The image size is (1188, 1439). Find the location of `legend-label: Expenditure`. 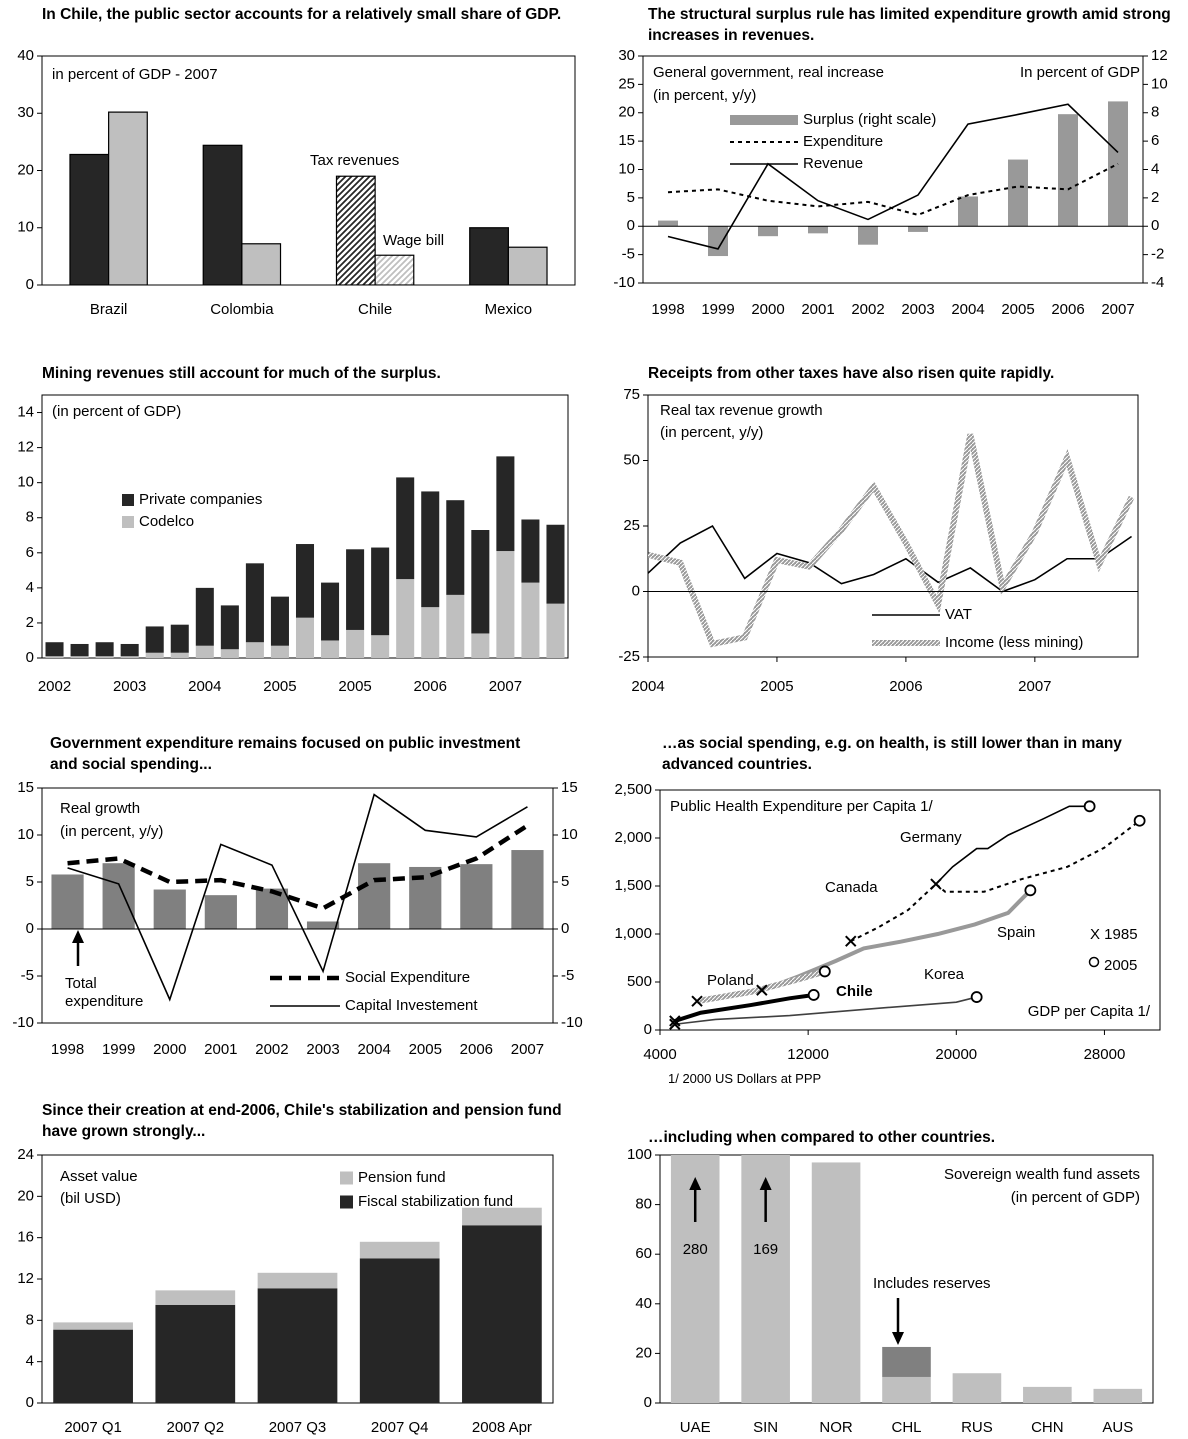

legend-label: Expenditure is located at coordinates (843, 141).